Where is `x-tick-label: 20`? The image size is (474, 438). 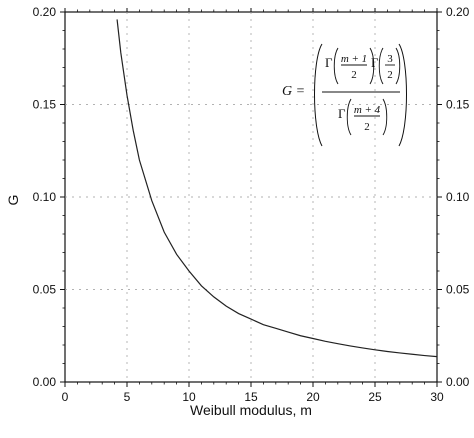 x-tick-label: 20 is located at coordinates (313, 397).